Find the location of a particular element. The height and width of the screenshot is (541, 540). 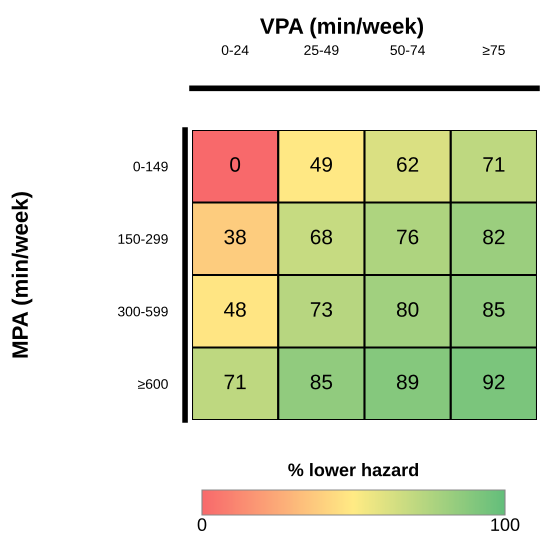

data-label: 82 is located at coordinates (493, 237).